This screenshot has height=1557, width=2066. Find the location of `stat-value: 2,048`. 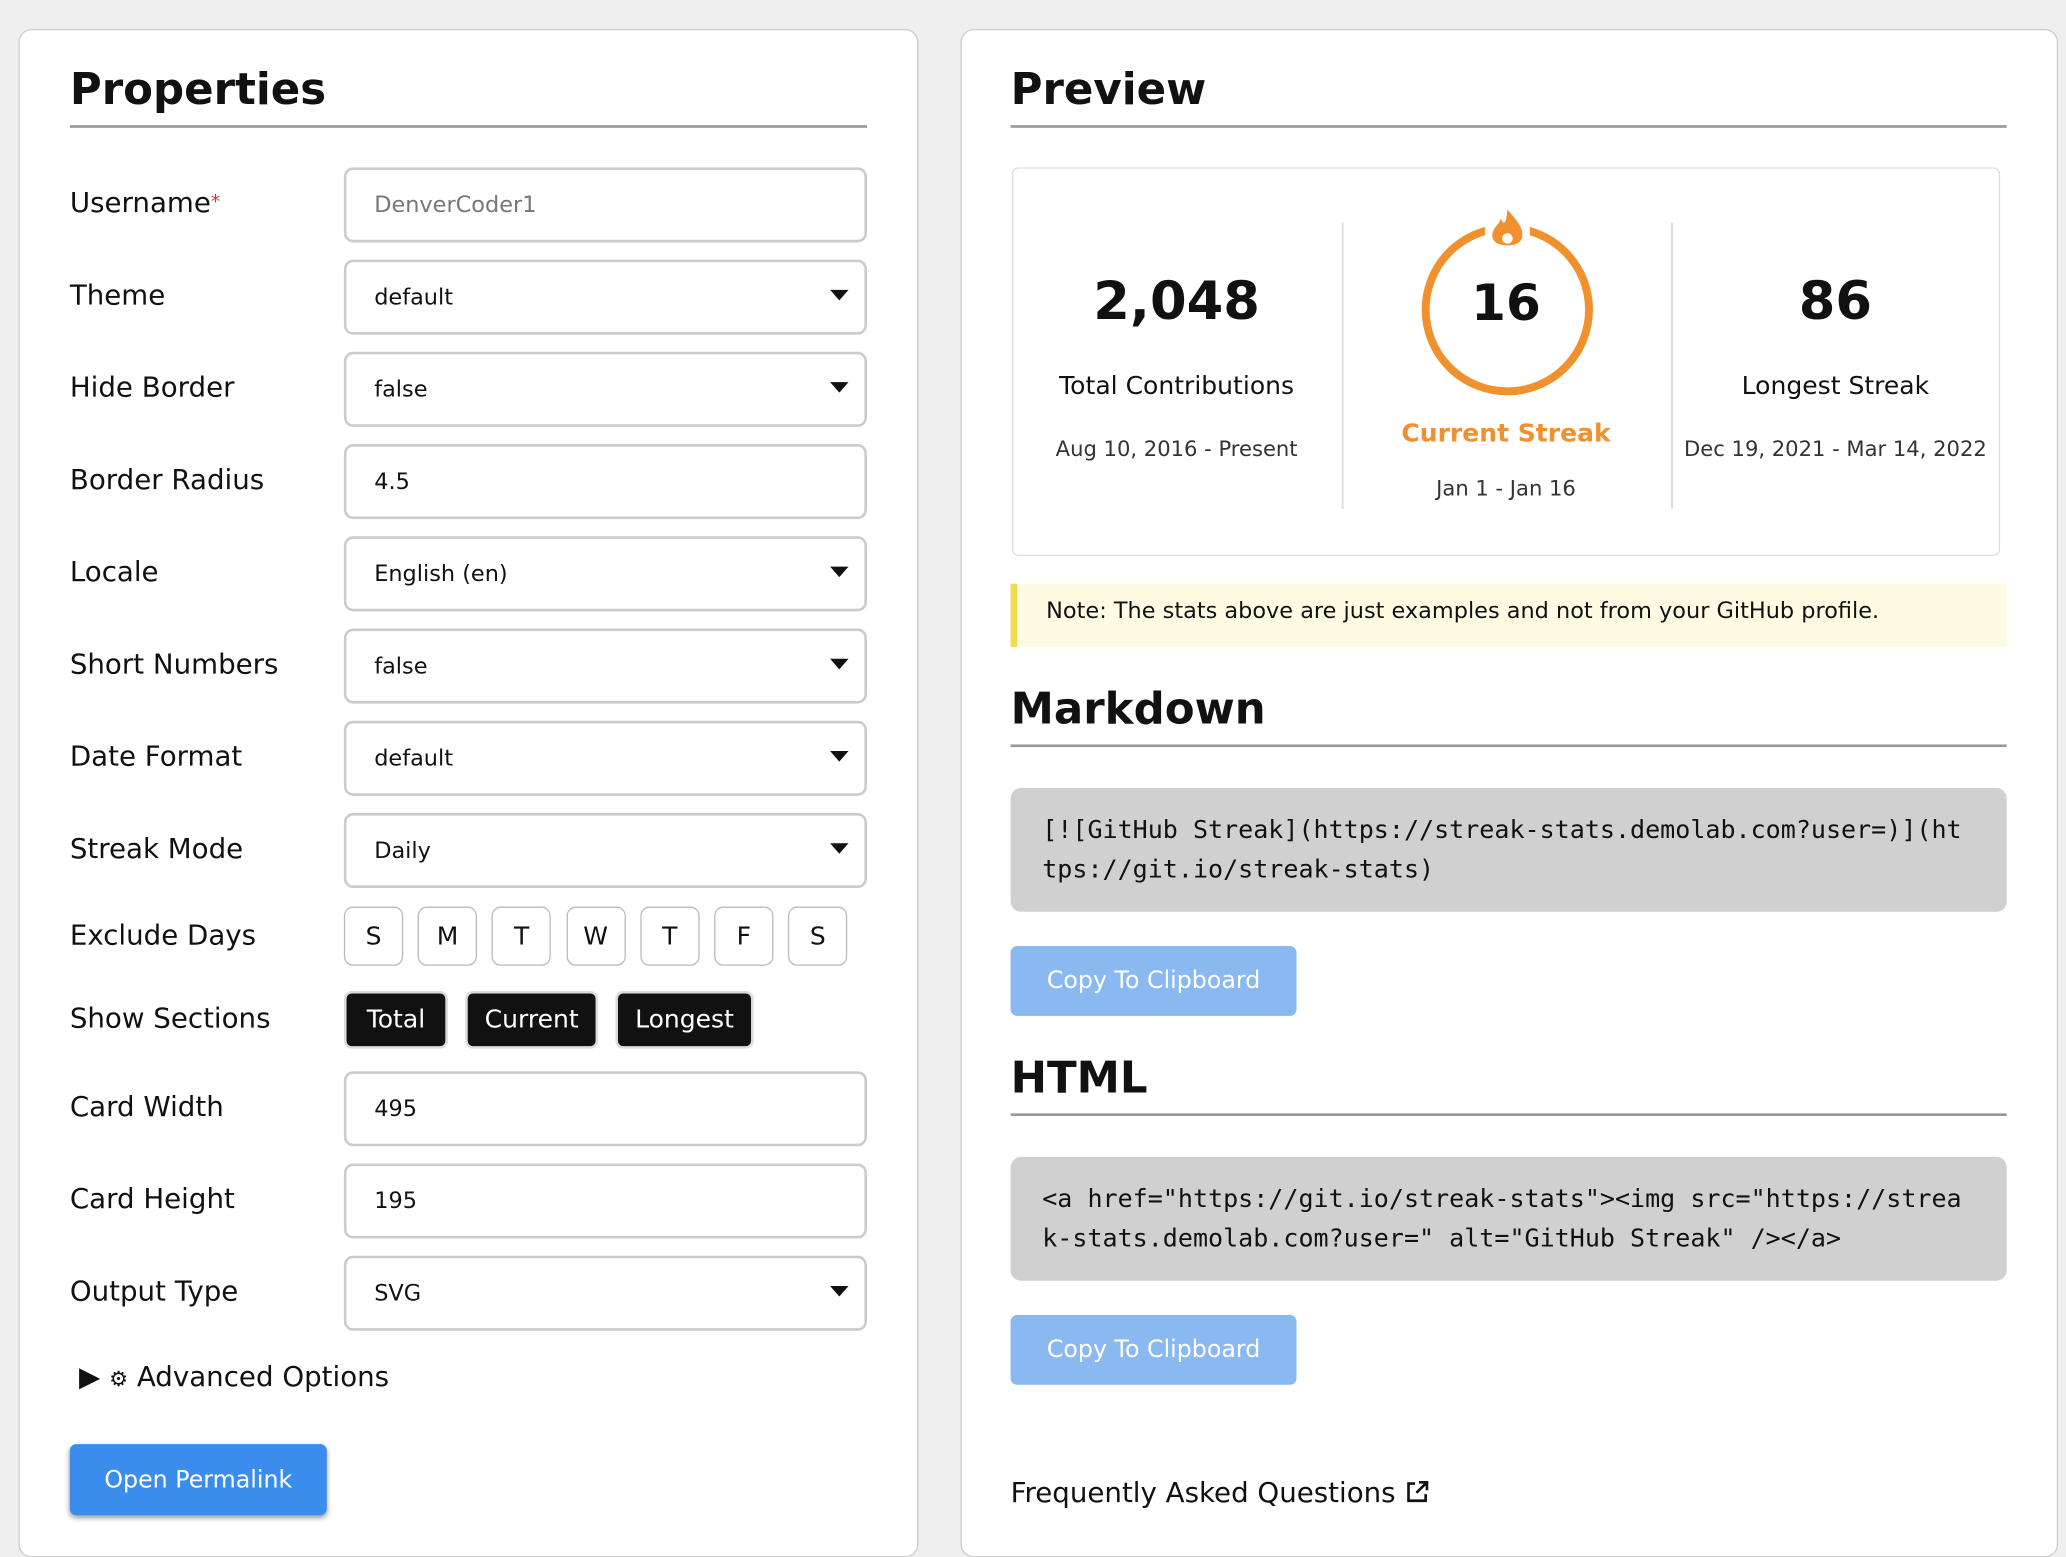

stat-value: 2,048 is located at coordinates (1176, 302).